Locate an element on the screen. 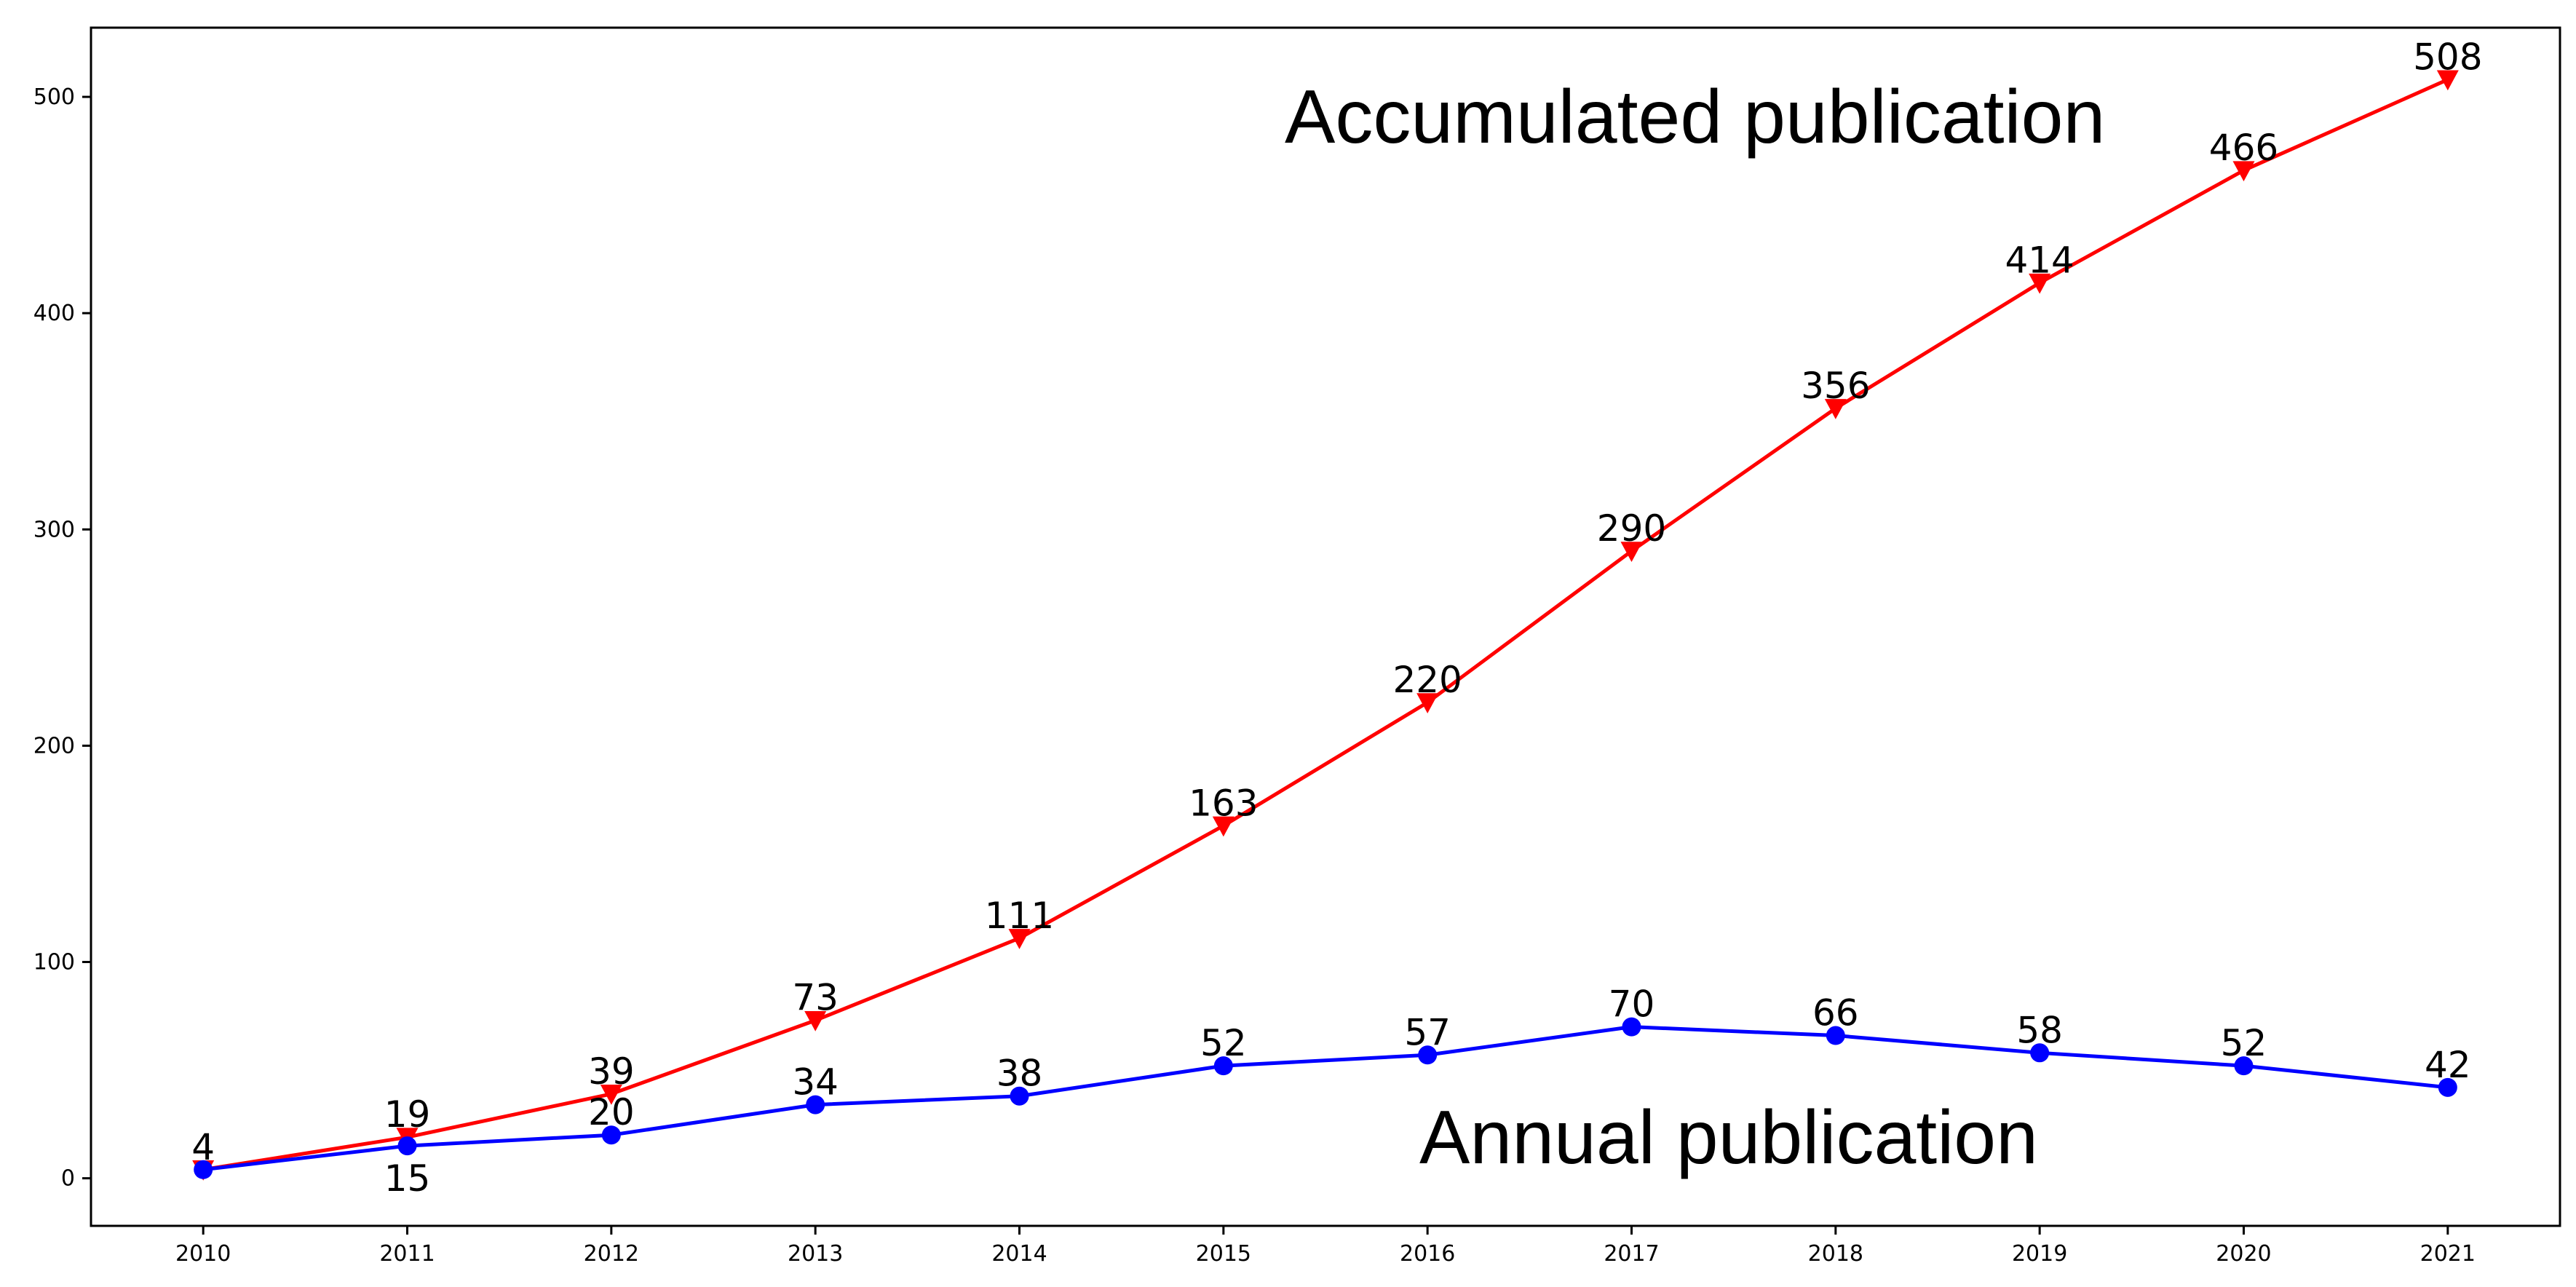  x-tick-label-2016: 2016 is located at coordinates (1427, 1254).